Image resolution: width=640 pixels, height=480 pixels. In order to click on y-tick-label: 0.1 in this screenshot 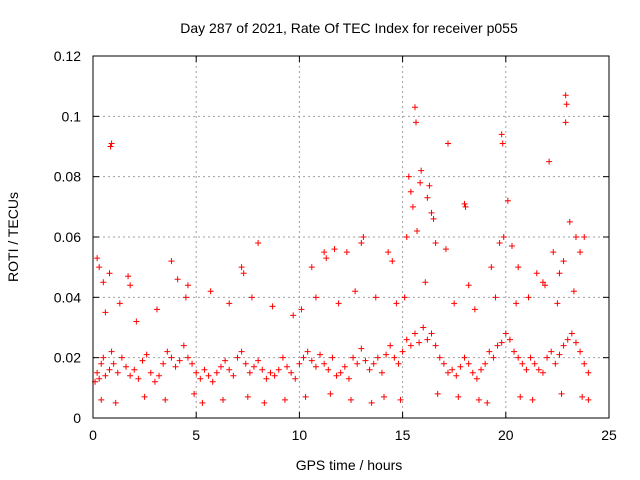, I will do `click(72, 116)`.